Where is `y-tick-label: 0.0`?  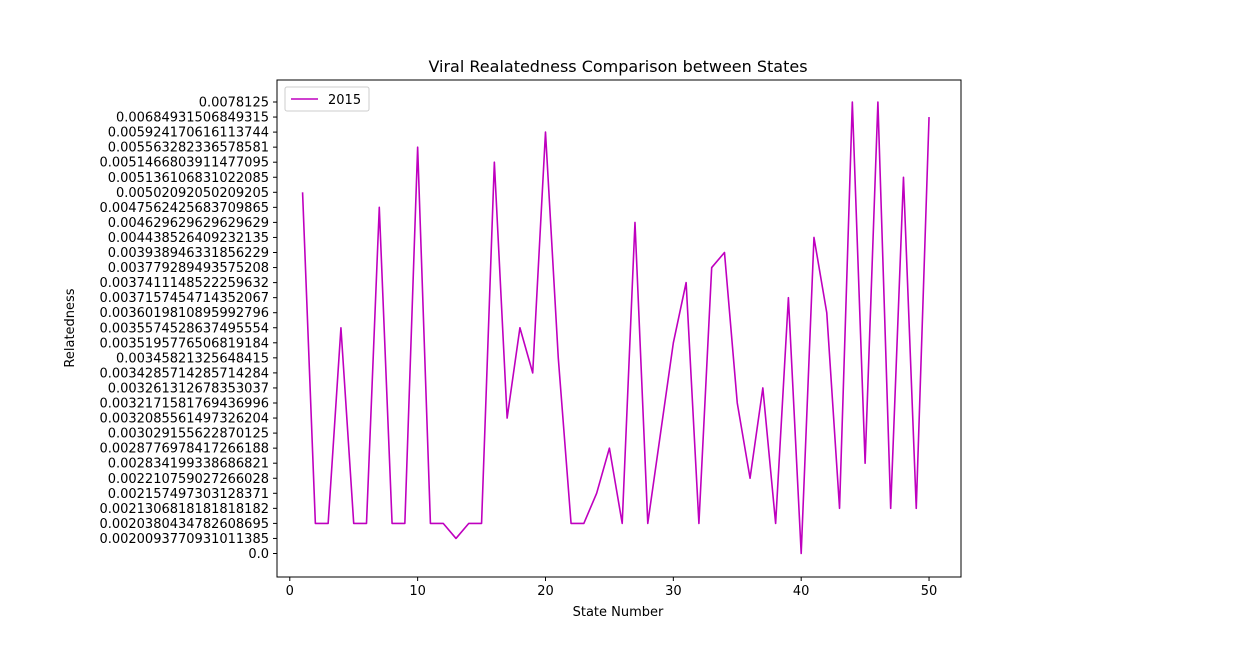
y-tick-label: 0.0 is located at coordinates (258, 554).